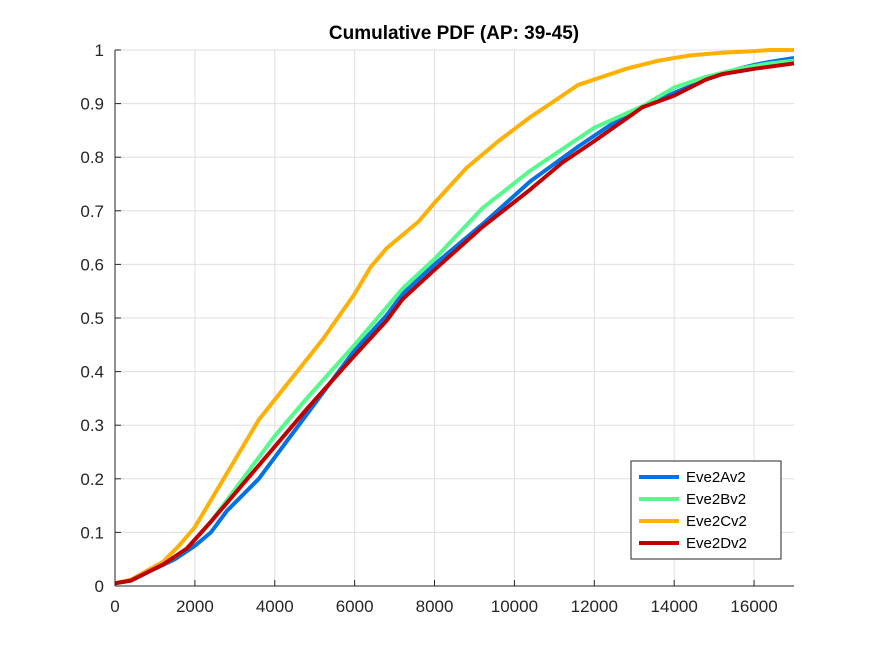  I want to click on legend-label: Eve2Bv2, so click(716, 499).